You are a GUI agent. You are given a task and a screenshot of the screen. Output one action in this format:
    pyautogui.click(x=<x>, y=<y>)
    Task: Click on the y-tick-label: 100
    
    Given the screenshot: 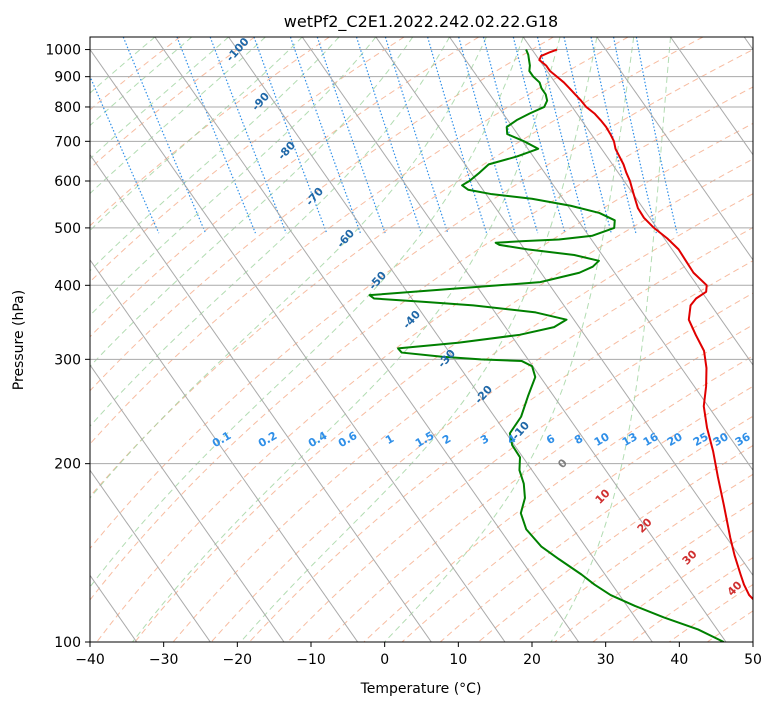 What is the action you would take?
    pyautogui.click(x=67, y=643)
    